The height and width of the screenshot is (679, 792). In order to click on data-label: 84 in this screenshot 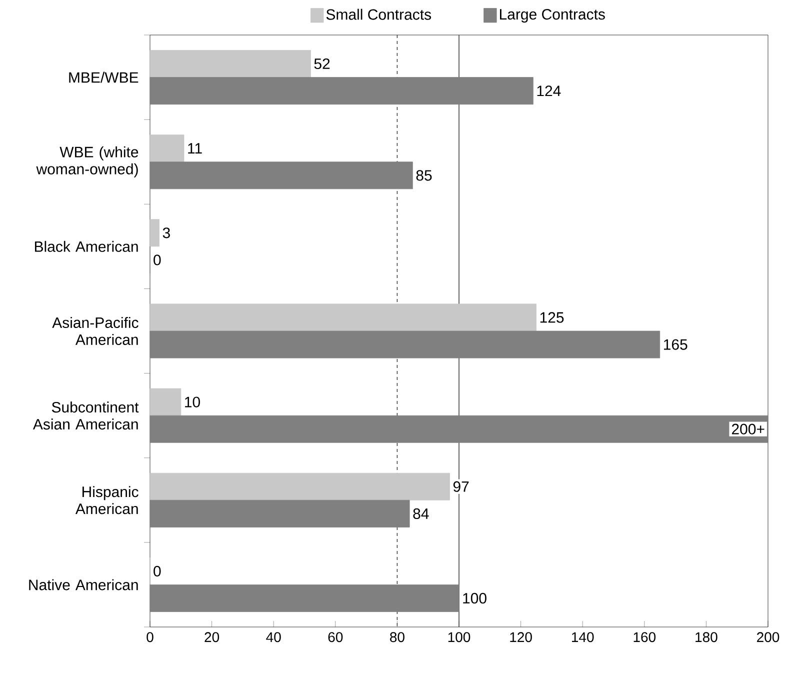, I will do `click(421, 513)`.